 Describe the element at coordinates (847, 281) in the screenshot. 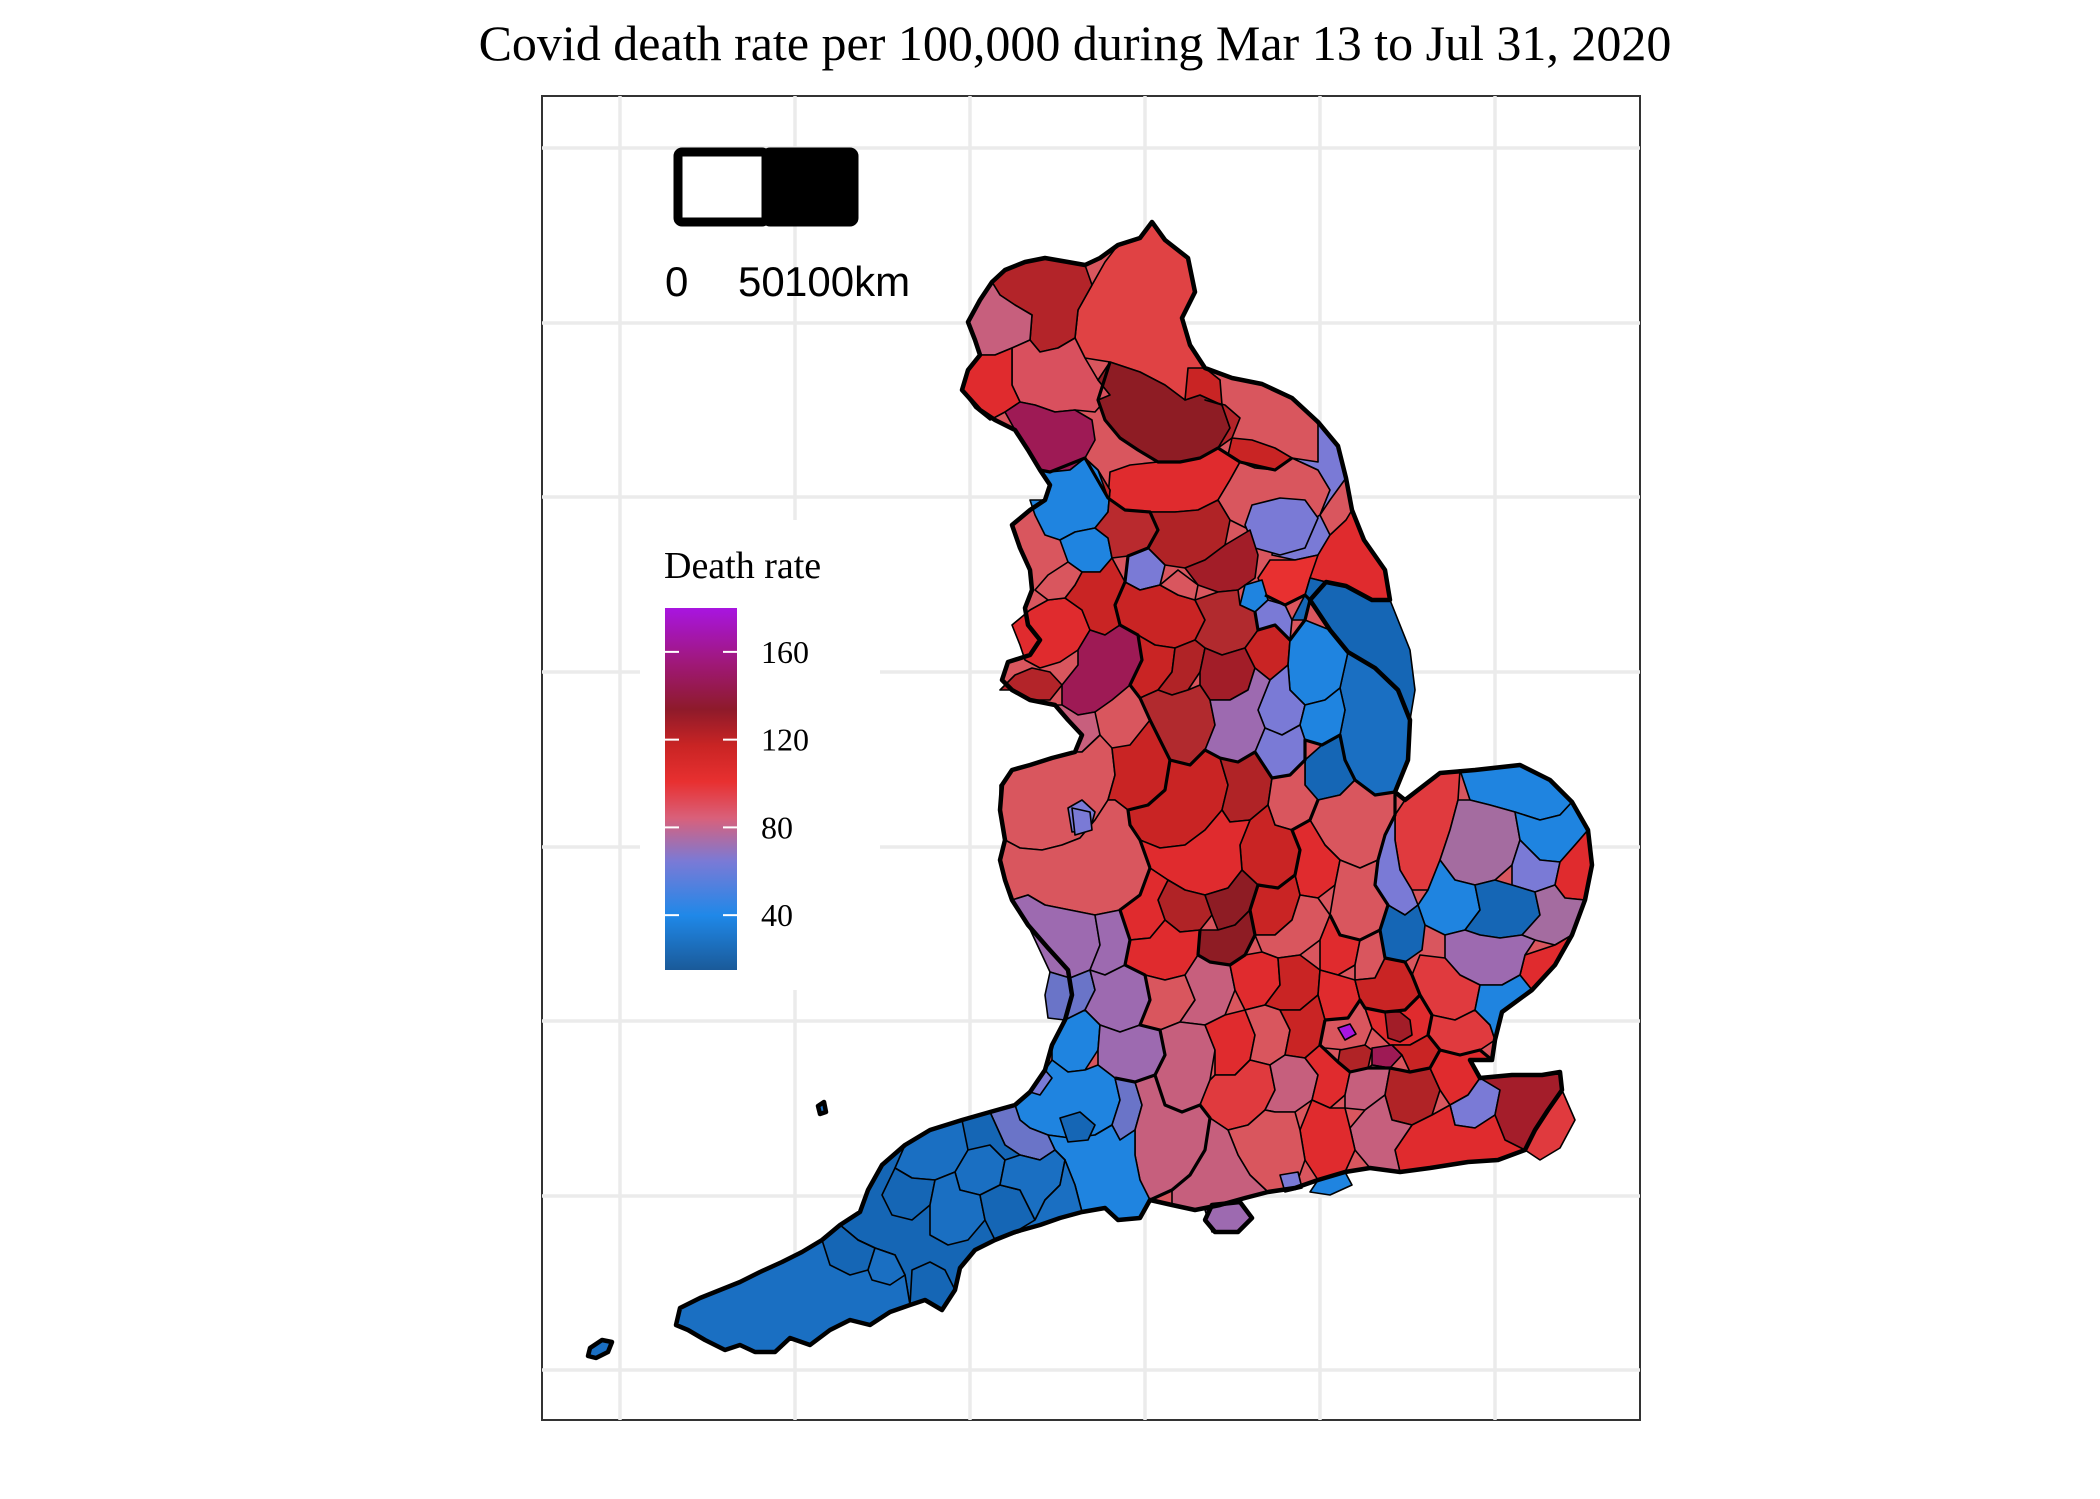

I see `scale-label-100km: 100km` at that location.